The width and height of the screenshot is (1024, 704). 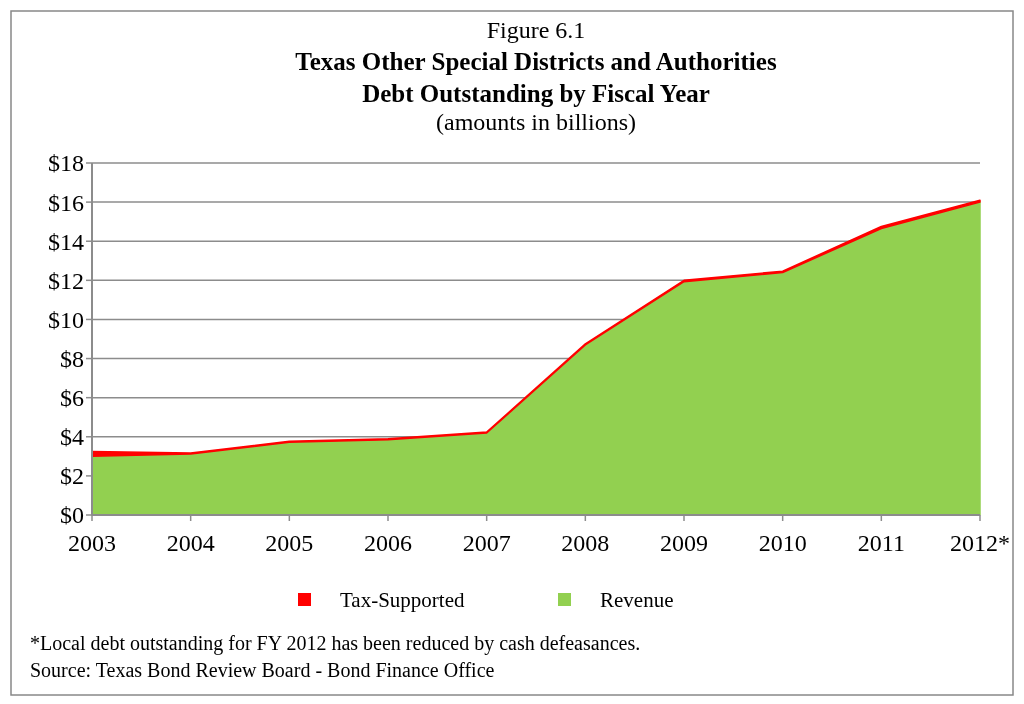 What do you see at coordinates (72, 358) in the screenshot?
I see `y-tick-label: $8` at bounding box center [72, 358].